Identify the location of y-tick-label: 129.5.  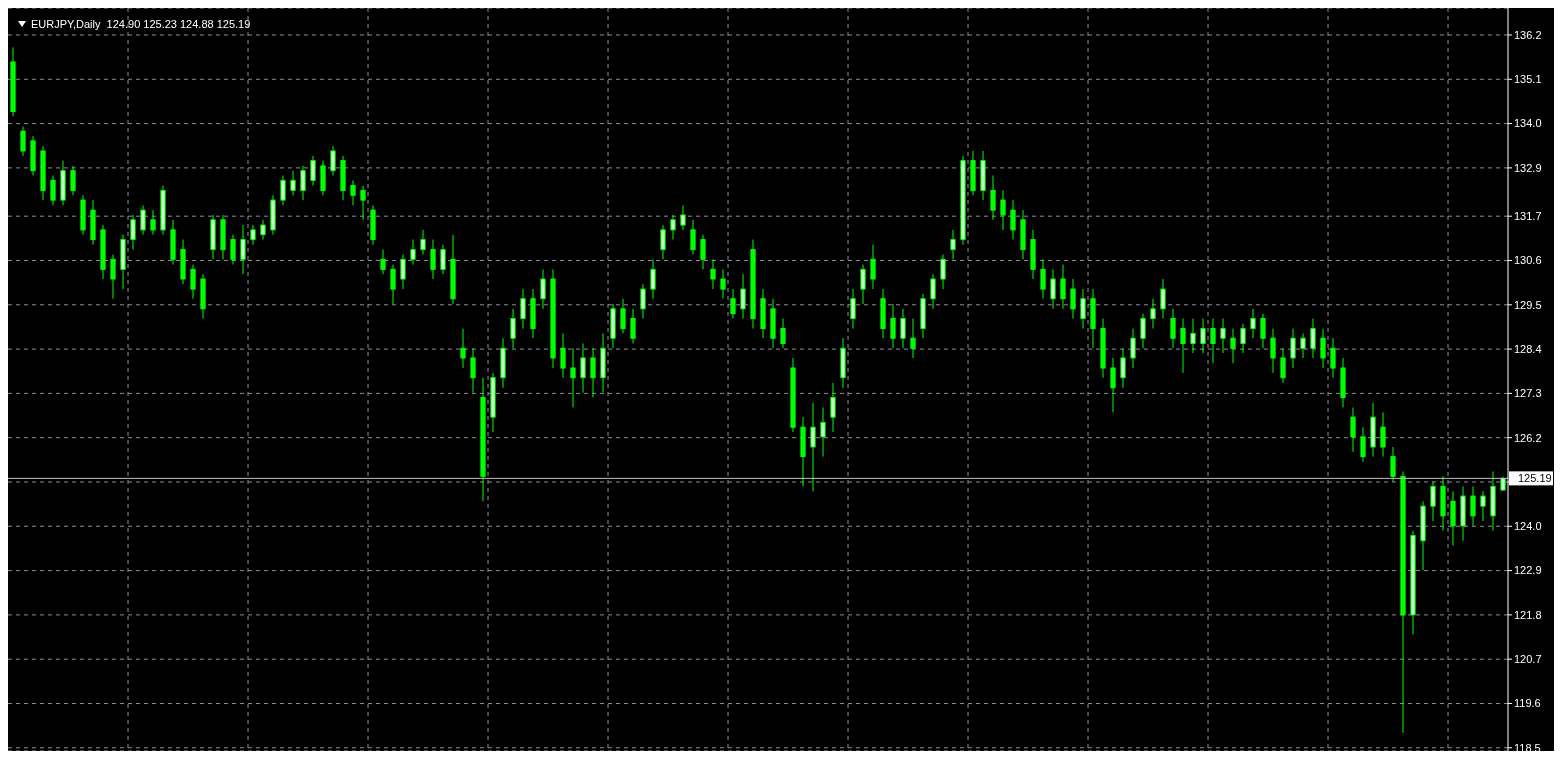
(1528, 304).